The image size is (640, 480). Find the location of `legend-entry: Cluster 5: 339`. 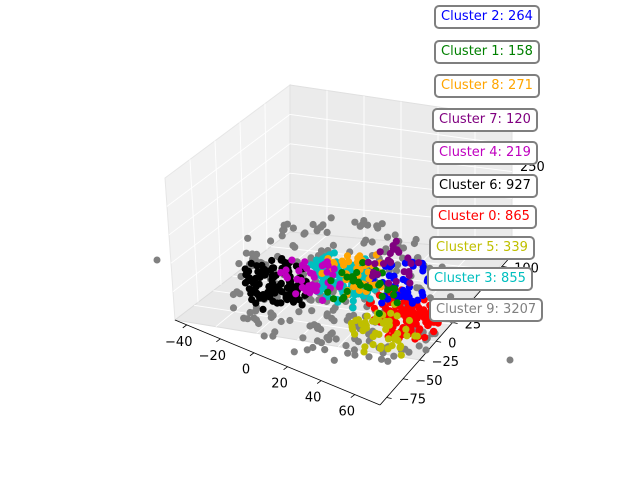

legend-entry: Cluster 5: 339 is located at coordinates (482, 248).